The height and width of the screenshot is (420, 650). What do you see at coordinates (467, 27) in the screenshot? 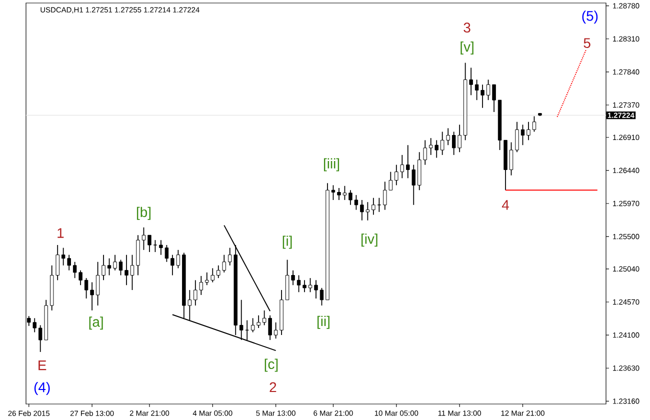
I see `annotation: 3` at bounding box center [467, 27].